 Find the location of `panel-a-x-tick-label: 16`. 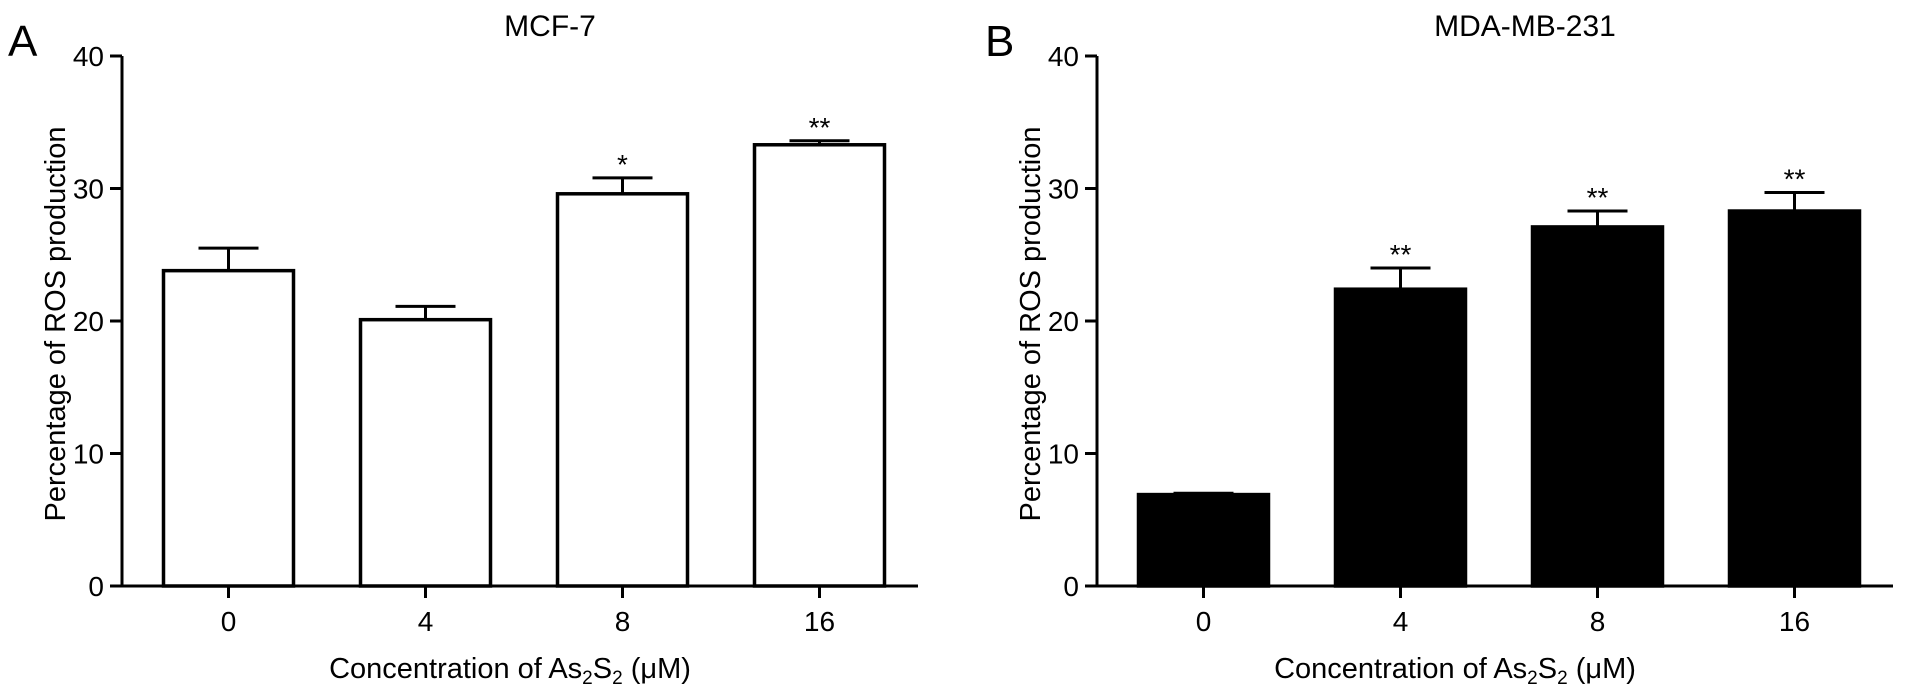

panel-a-x-tick-label: 16 is located at coordinates (819, 621).